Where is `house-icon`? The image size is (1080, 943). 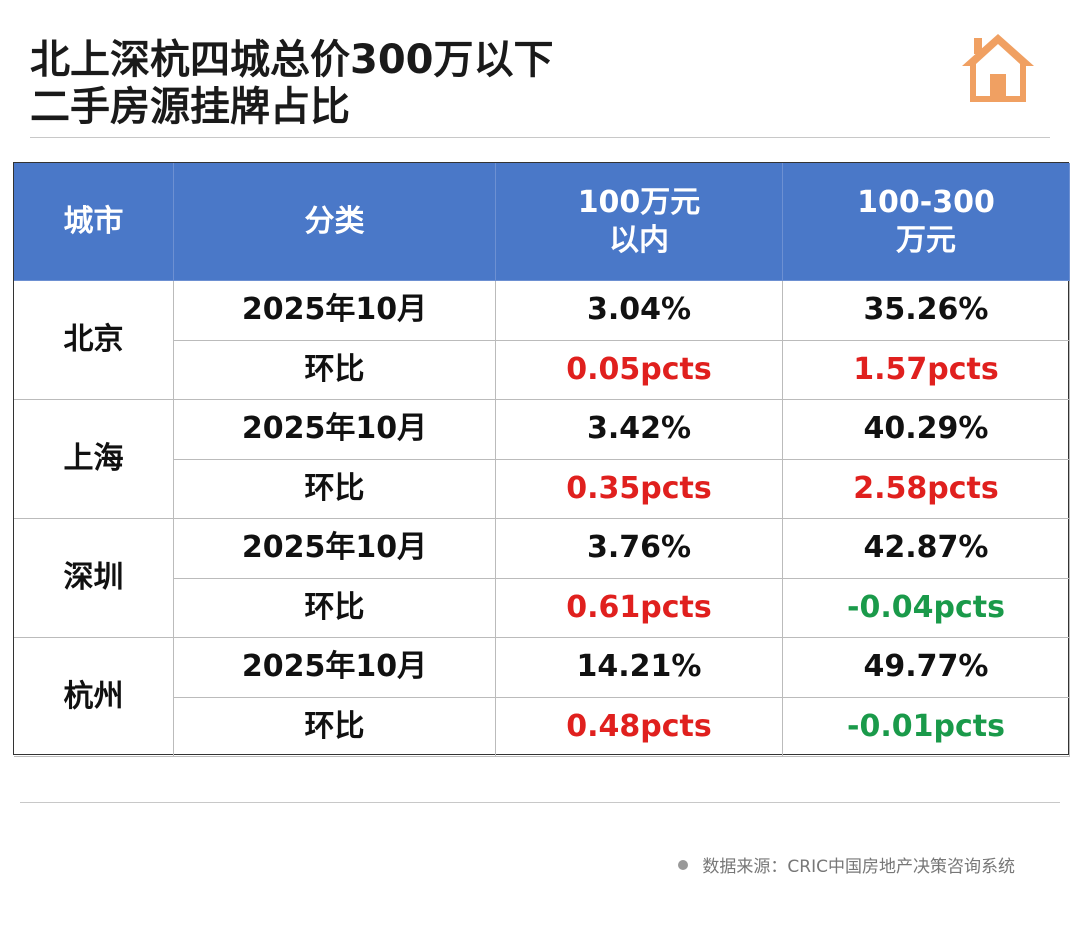
house-icon is located at coordinates (998, 68).